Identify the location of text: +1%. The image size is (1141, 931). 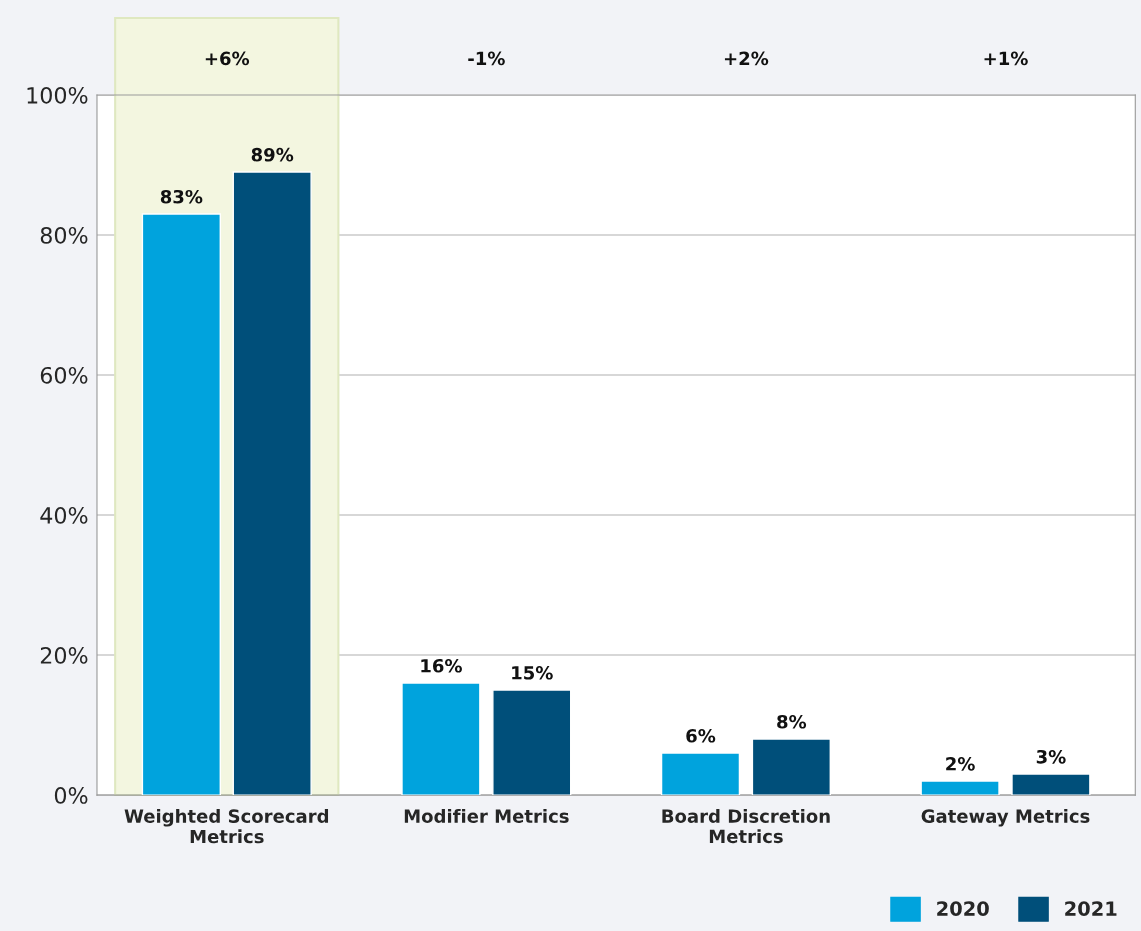
(1006, 58).